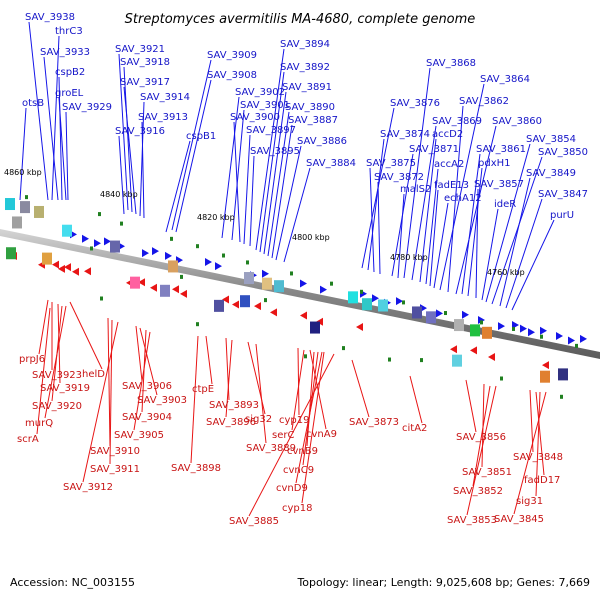  I want to click on gene-label: SAV_3845, so click(519, 519).